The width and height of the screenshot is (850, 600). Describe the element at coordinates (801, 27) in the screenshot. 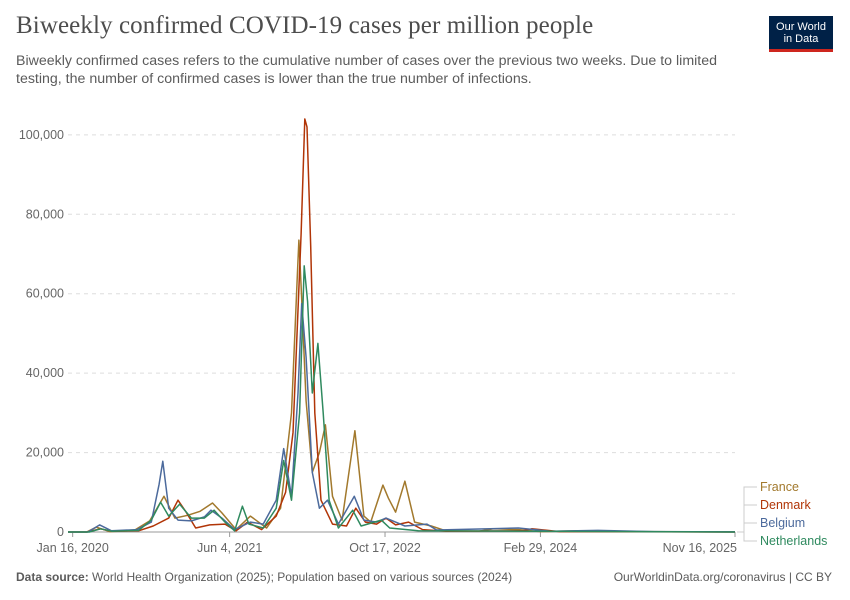

I see `logo-line-1: Our World` at that location.